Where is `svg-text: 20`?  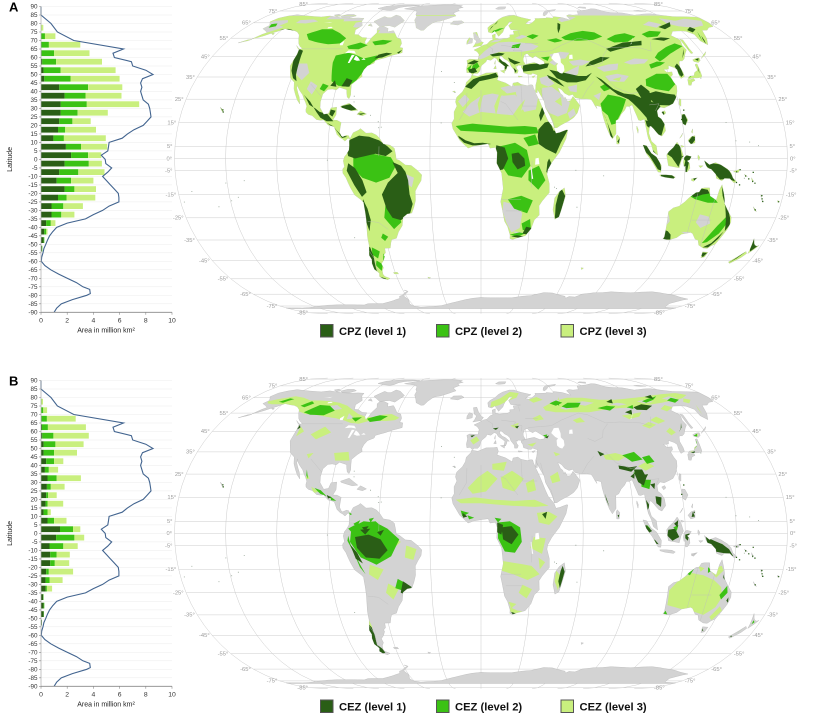
svg-text: 20 is located at coordinates (34, 126).